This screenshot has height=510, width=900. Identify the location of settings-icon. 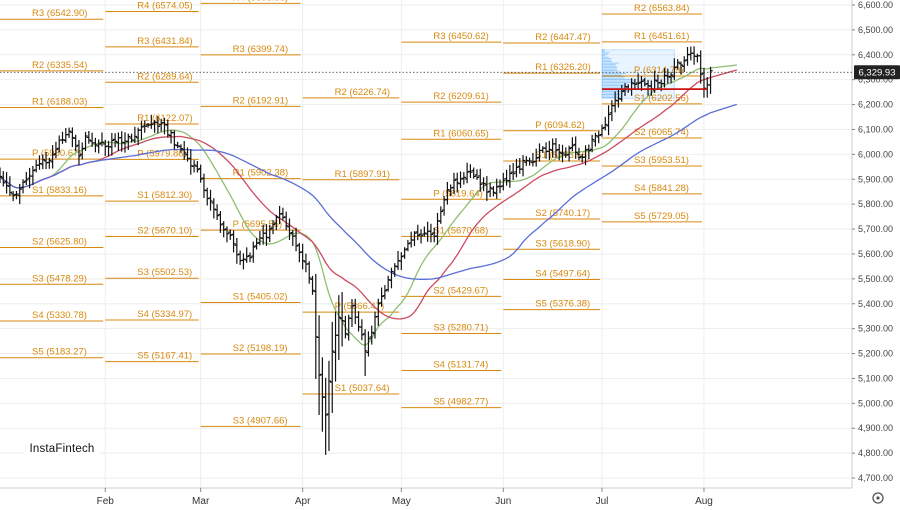
(878, 498).